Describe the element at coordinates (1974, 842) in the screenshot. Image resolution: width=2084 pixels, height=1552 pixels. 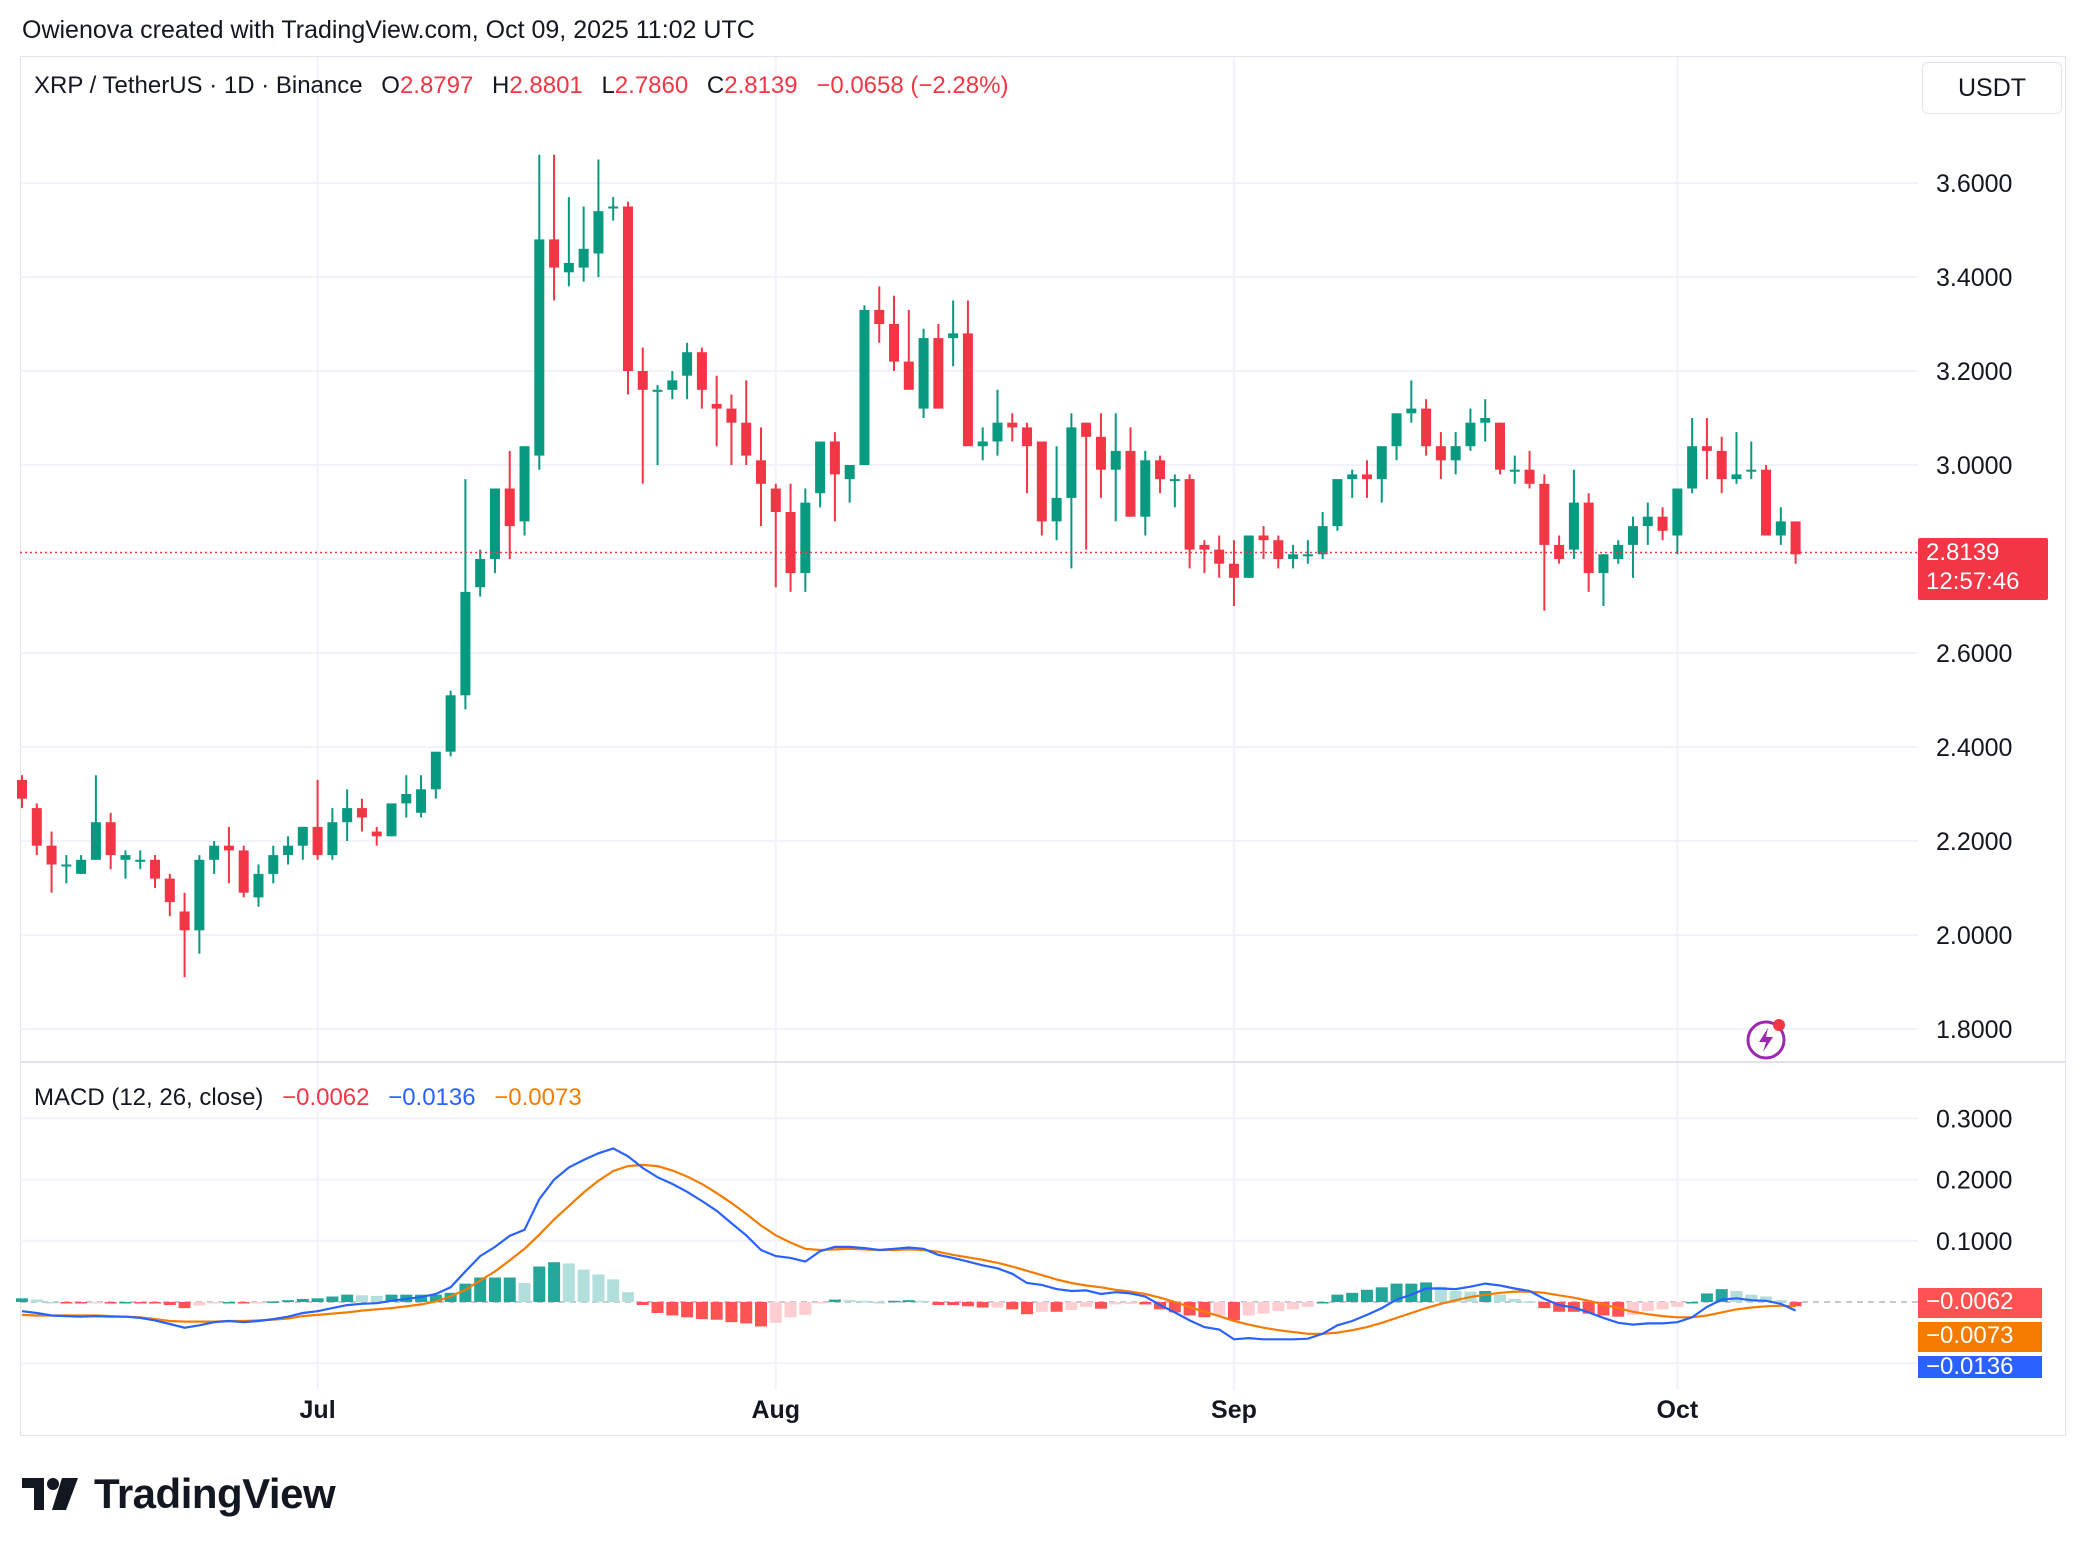
I see `price-axis-tick: 2.2000` at that location.